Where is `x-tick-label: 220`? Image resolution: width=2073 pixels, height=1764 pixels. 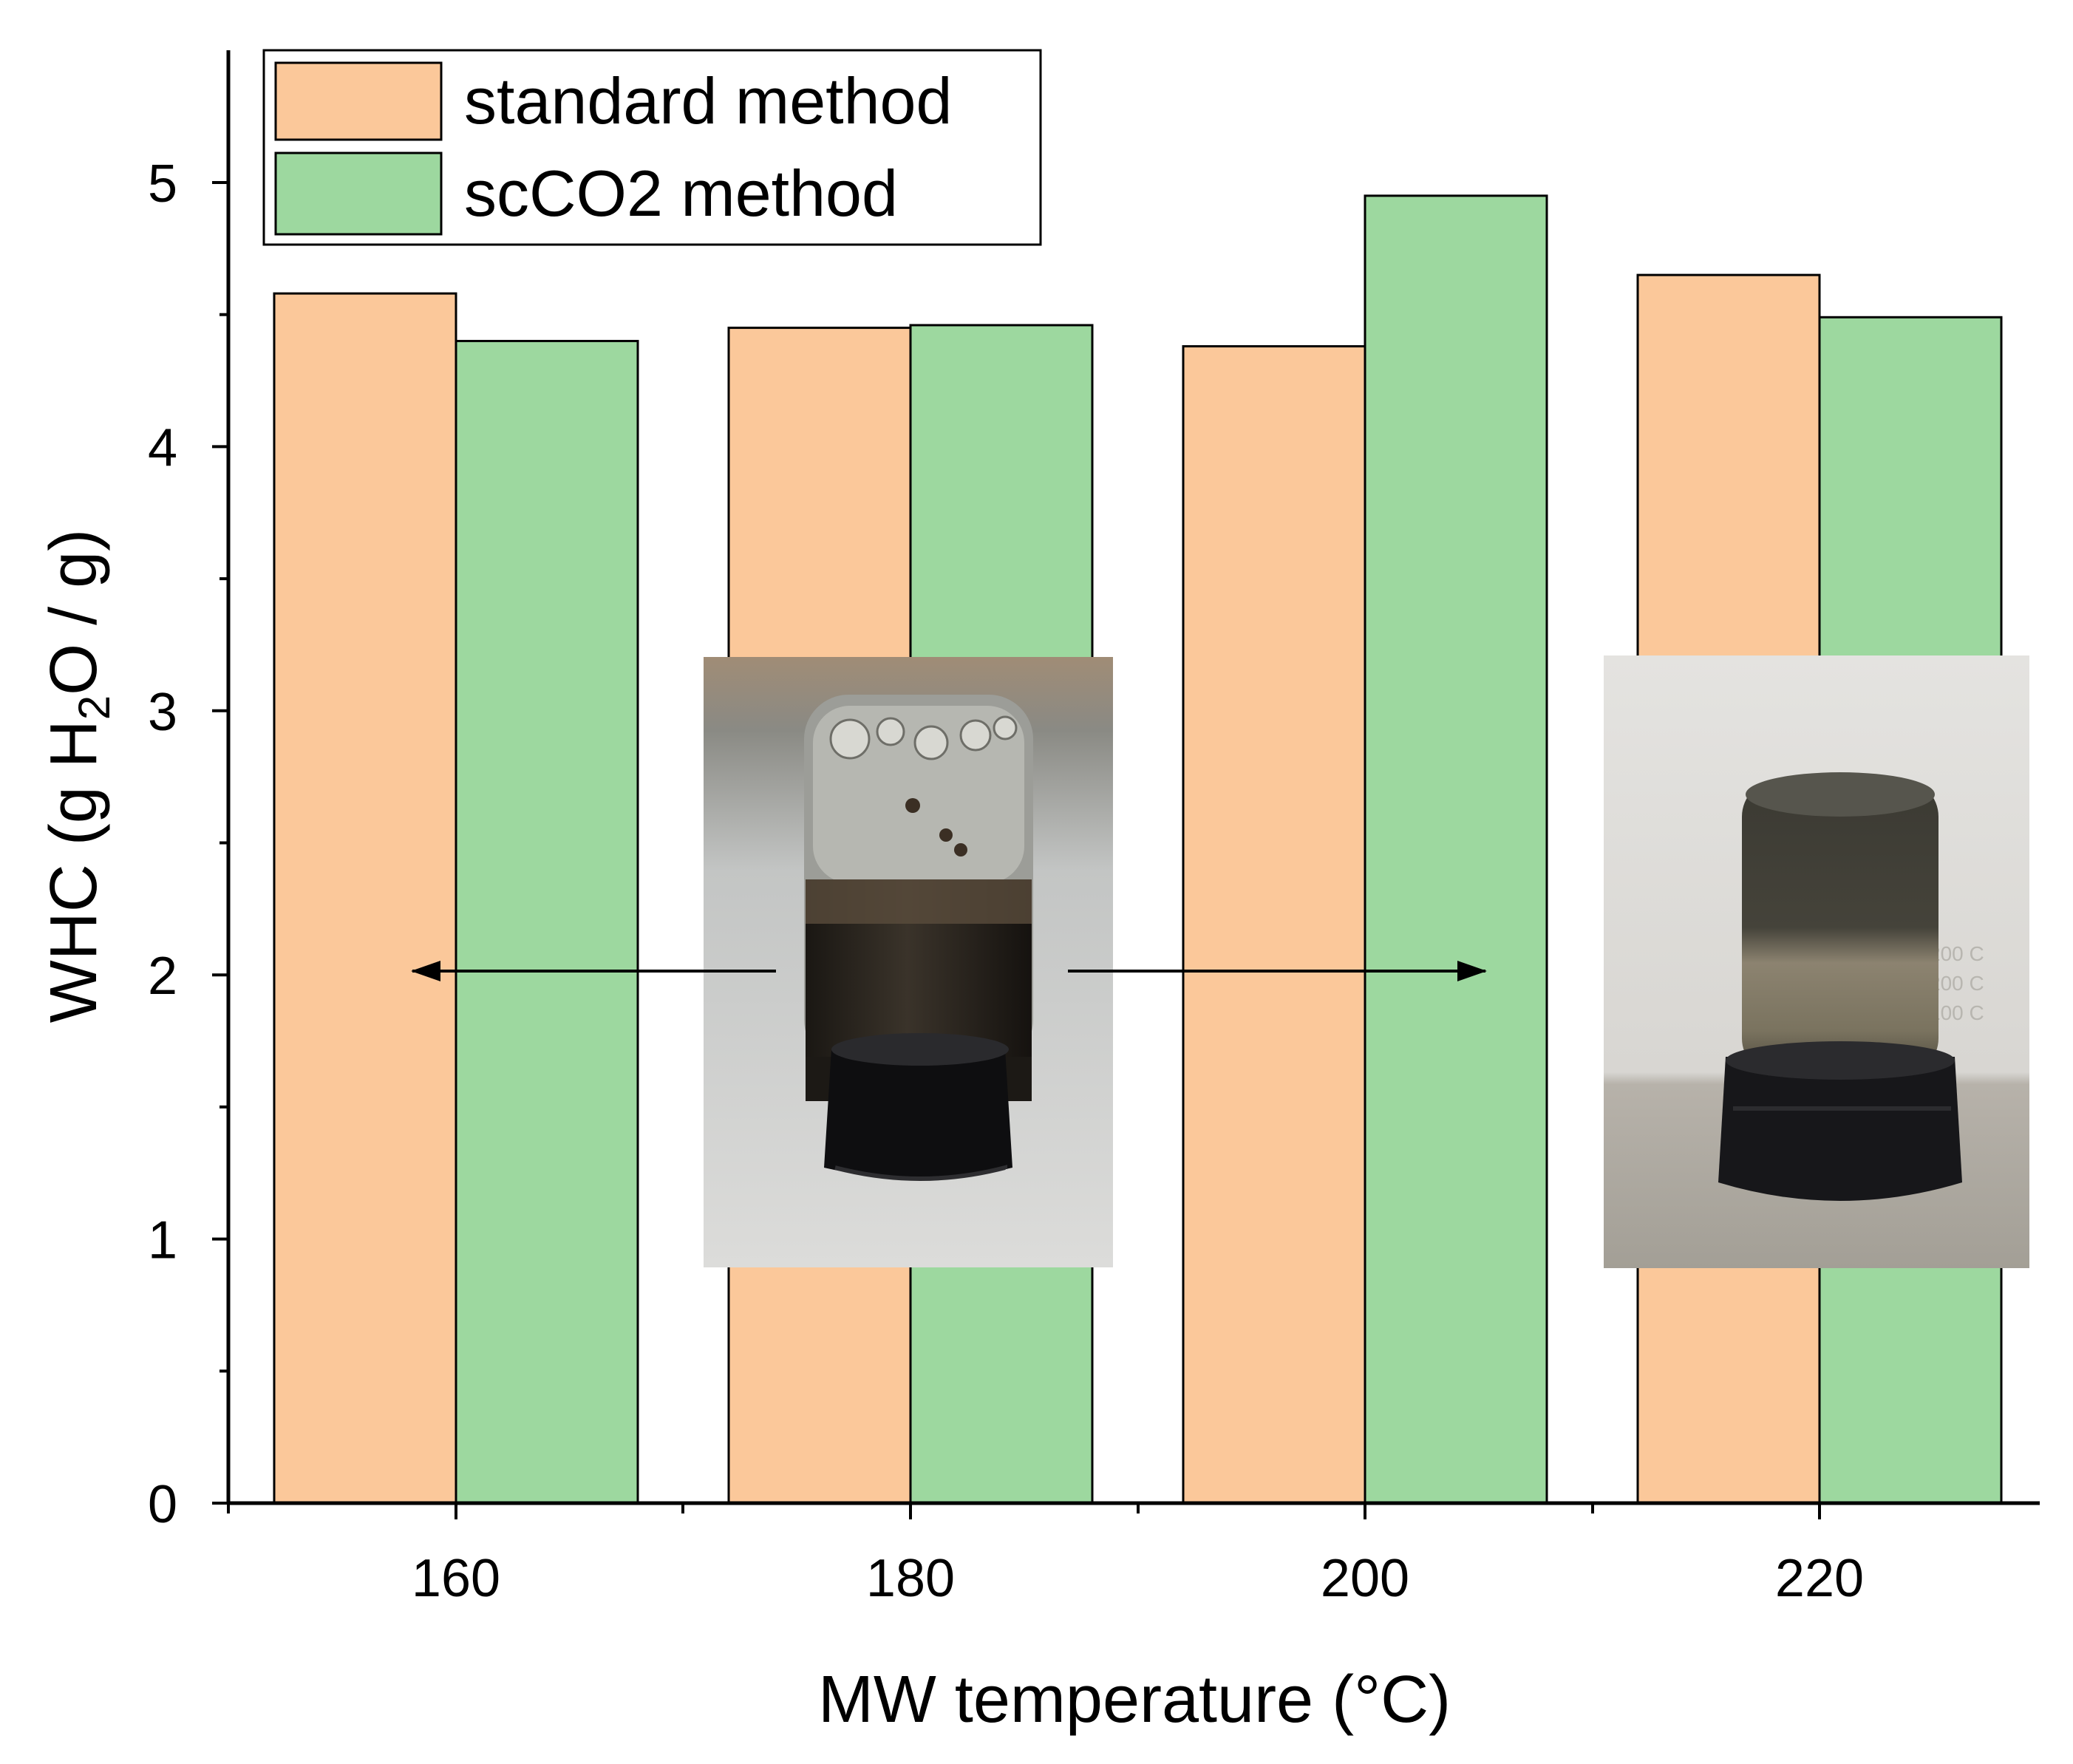
x-tick-label: 220 is located at coordinates (1819, 1579).